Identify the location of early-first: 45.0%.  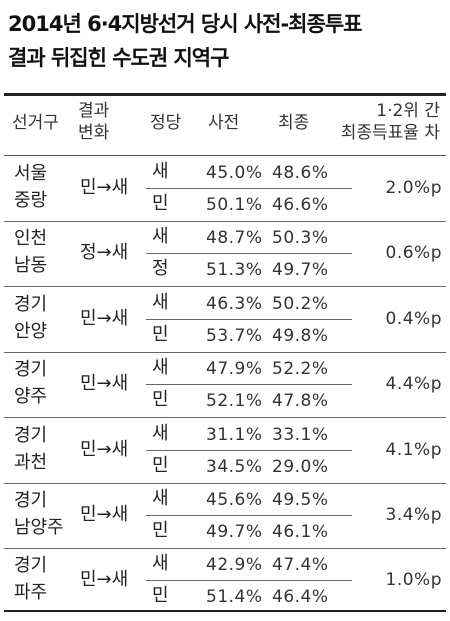
(234, 173).